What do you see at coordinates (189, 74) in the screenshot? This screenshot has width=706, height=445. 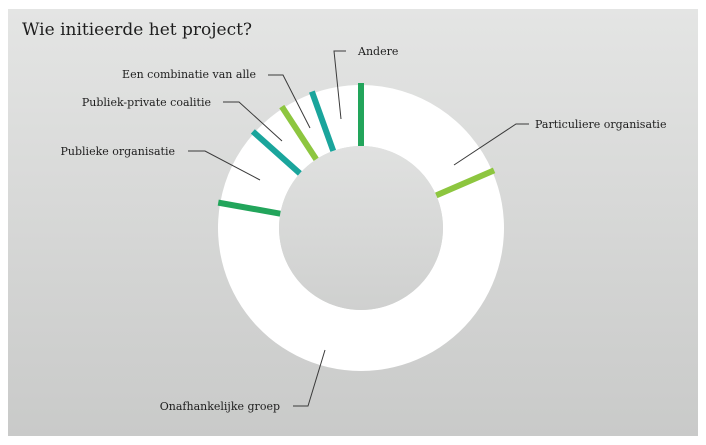 I see `label-een-combinatie-van-alle: Een combinatie van alle` at bounding box center [189, 74].